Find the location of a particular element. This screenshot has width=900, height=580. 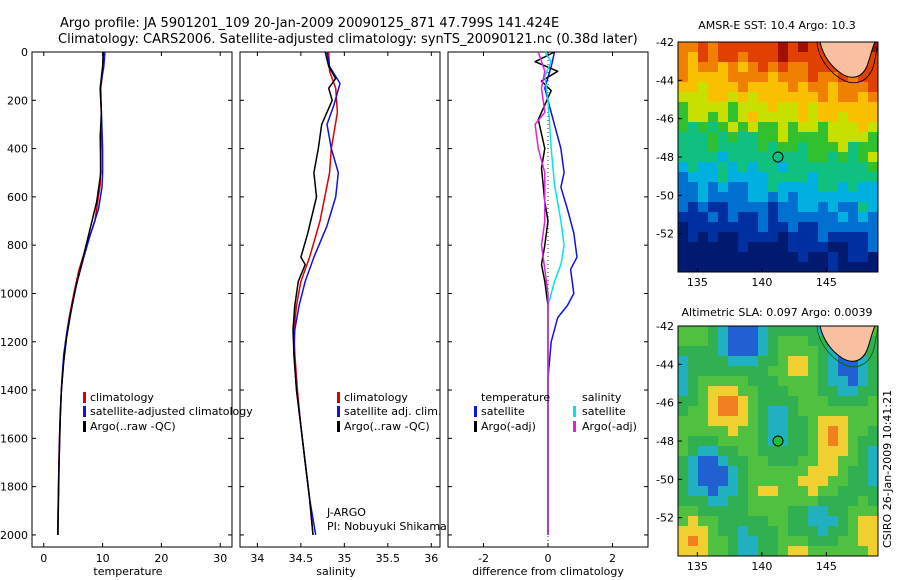

x-tick-label: 0 is located at coordinates (548, 558).